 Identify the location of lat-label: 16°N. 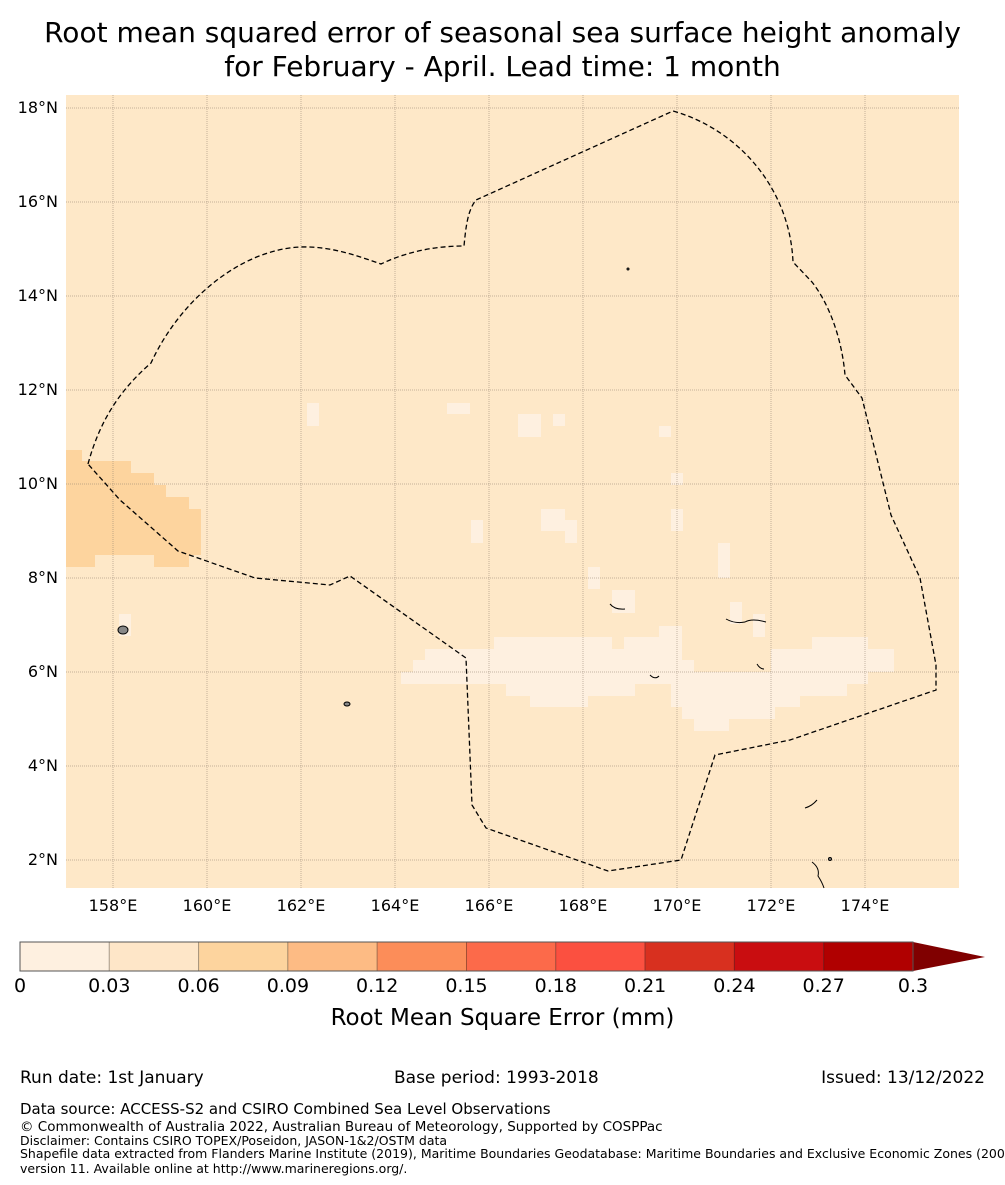
(37, 201).